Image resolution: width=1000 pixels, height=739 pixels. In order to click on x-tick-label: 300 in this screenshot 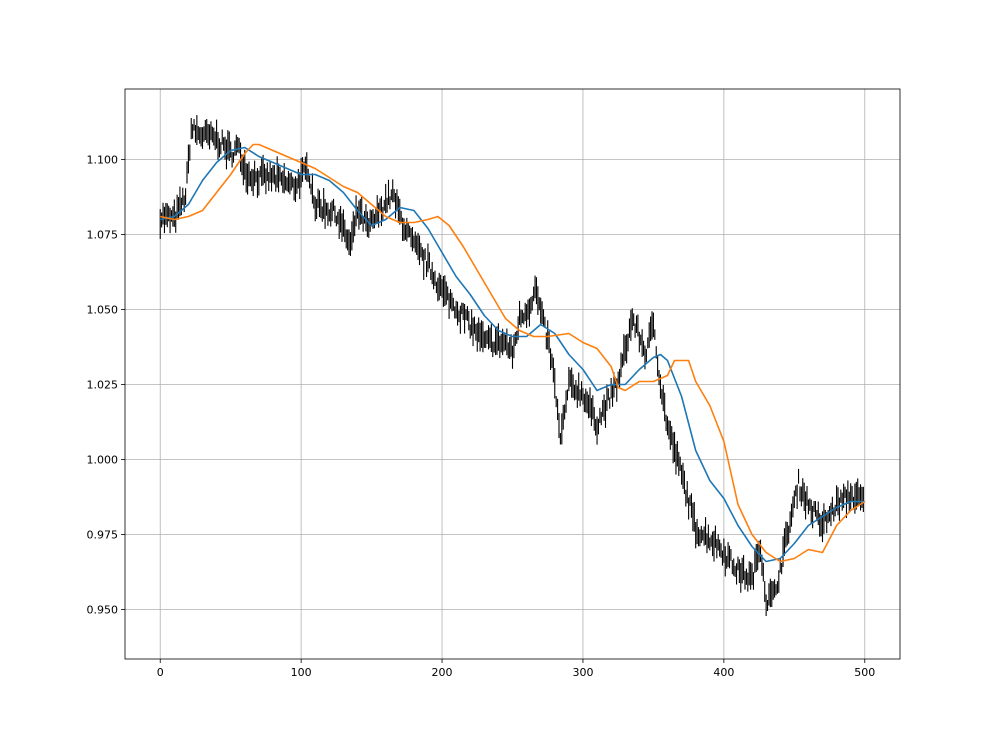, I will do `click(582, 672)`.